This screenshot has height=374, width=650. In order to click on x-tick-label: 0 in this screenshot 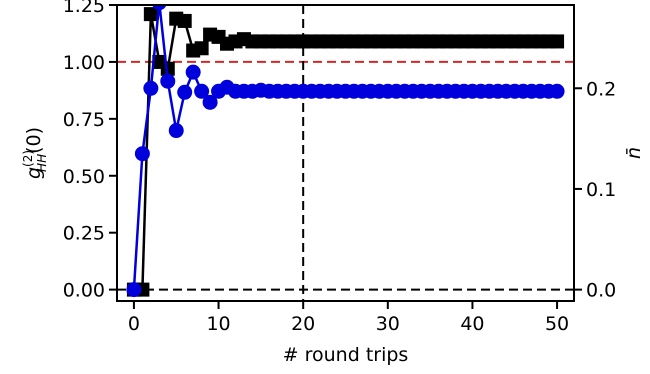, I will do `click(134, 324)`.